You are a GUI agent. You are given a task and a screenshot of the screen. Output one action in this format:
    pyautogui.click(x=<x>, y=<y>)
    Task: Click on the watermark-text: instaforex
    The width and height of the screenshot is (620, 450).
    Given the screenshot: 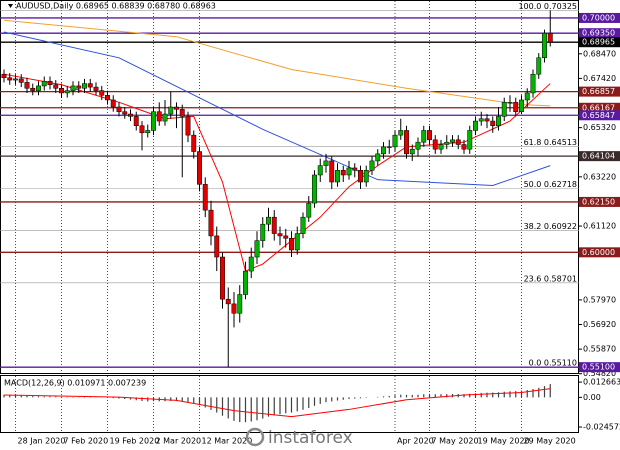 What is the action you would take?
    pyautogui.click(x=310, y=438)
    